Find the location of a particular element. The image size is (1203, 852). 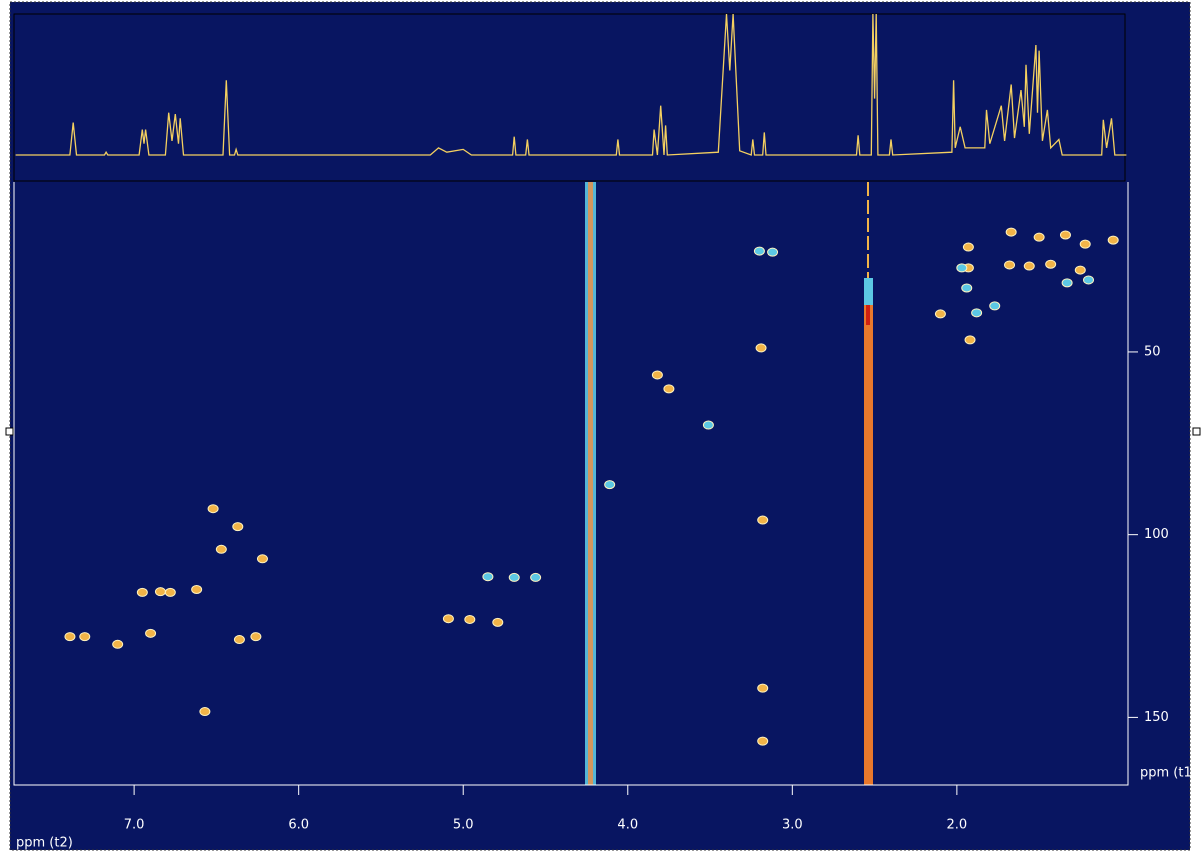

y-tick-label: 50 is located at coordinates (1152, 351).